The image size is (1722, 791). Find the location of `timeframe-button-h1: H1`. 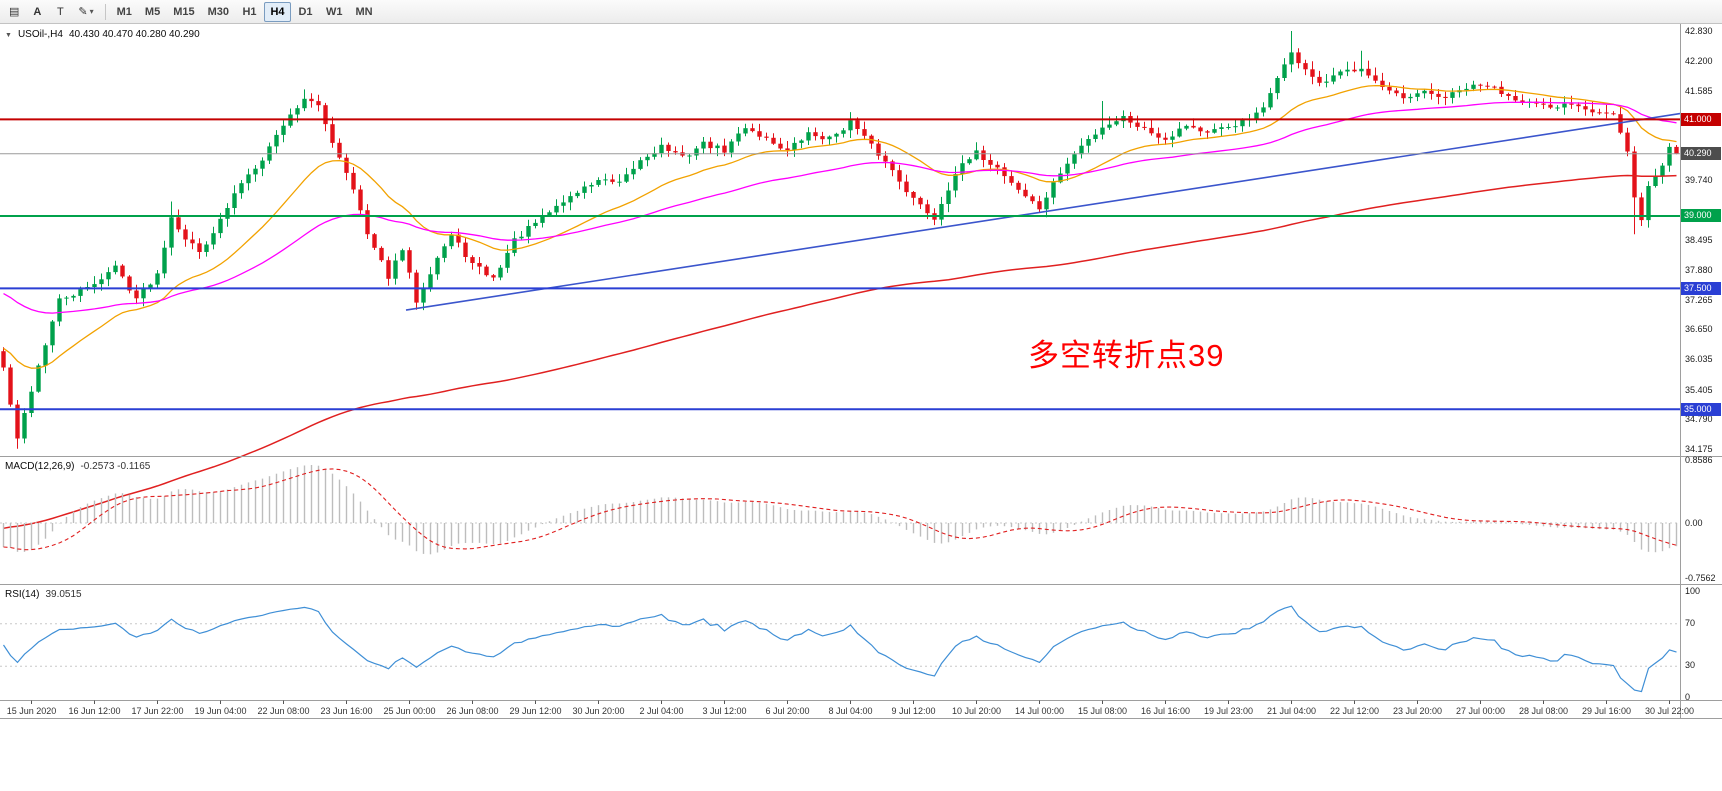

timeframe-button-h1: H1 is located at coordinates (249, 12).